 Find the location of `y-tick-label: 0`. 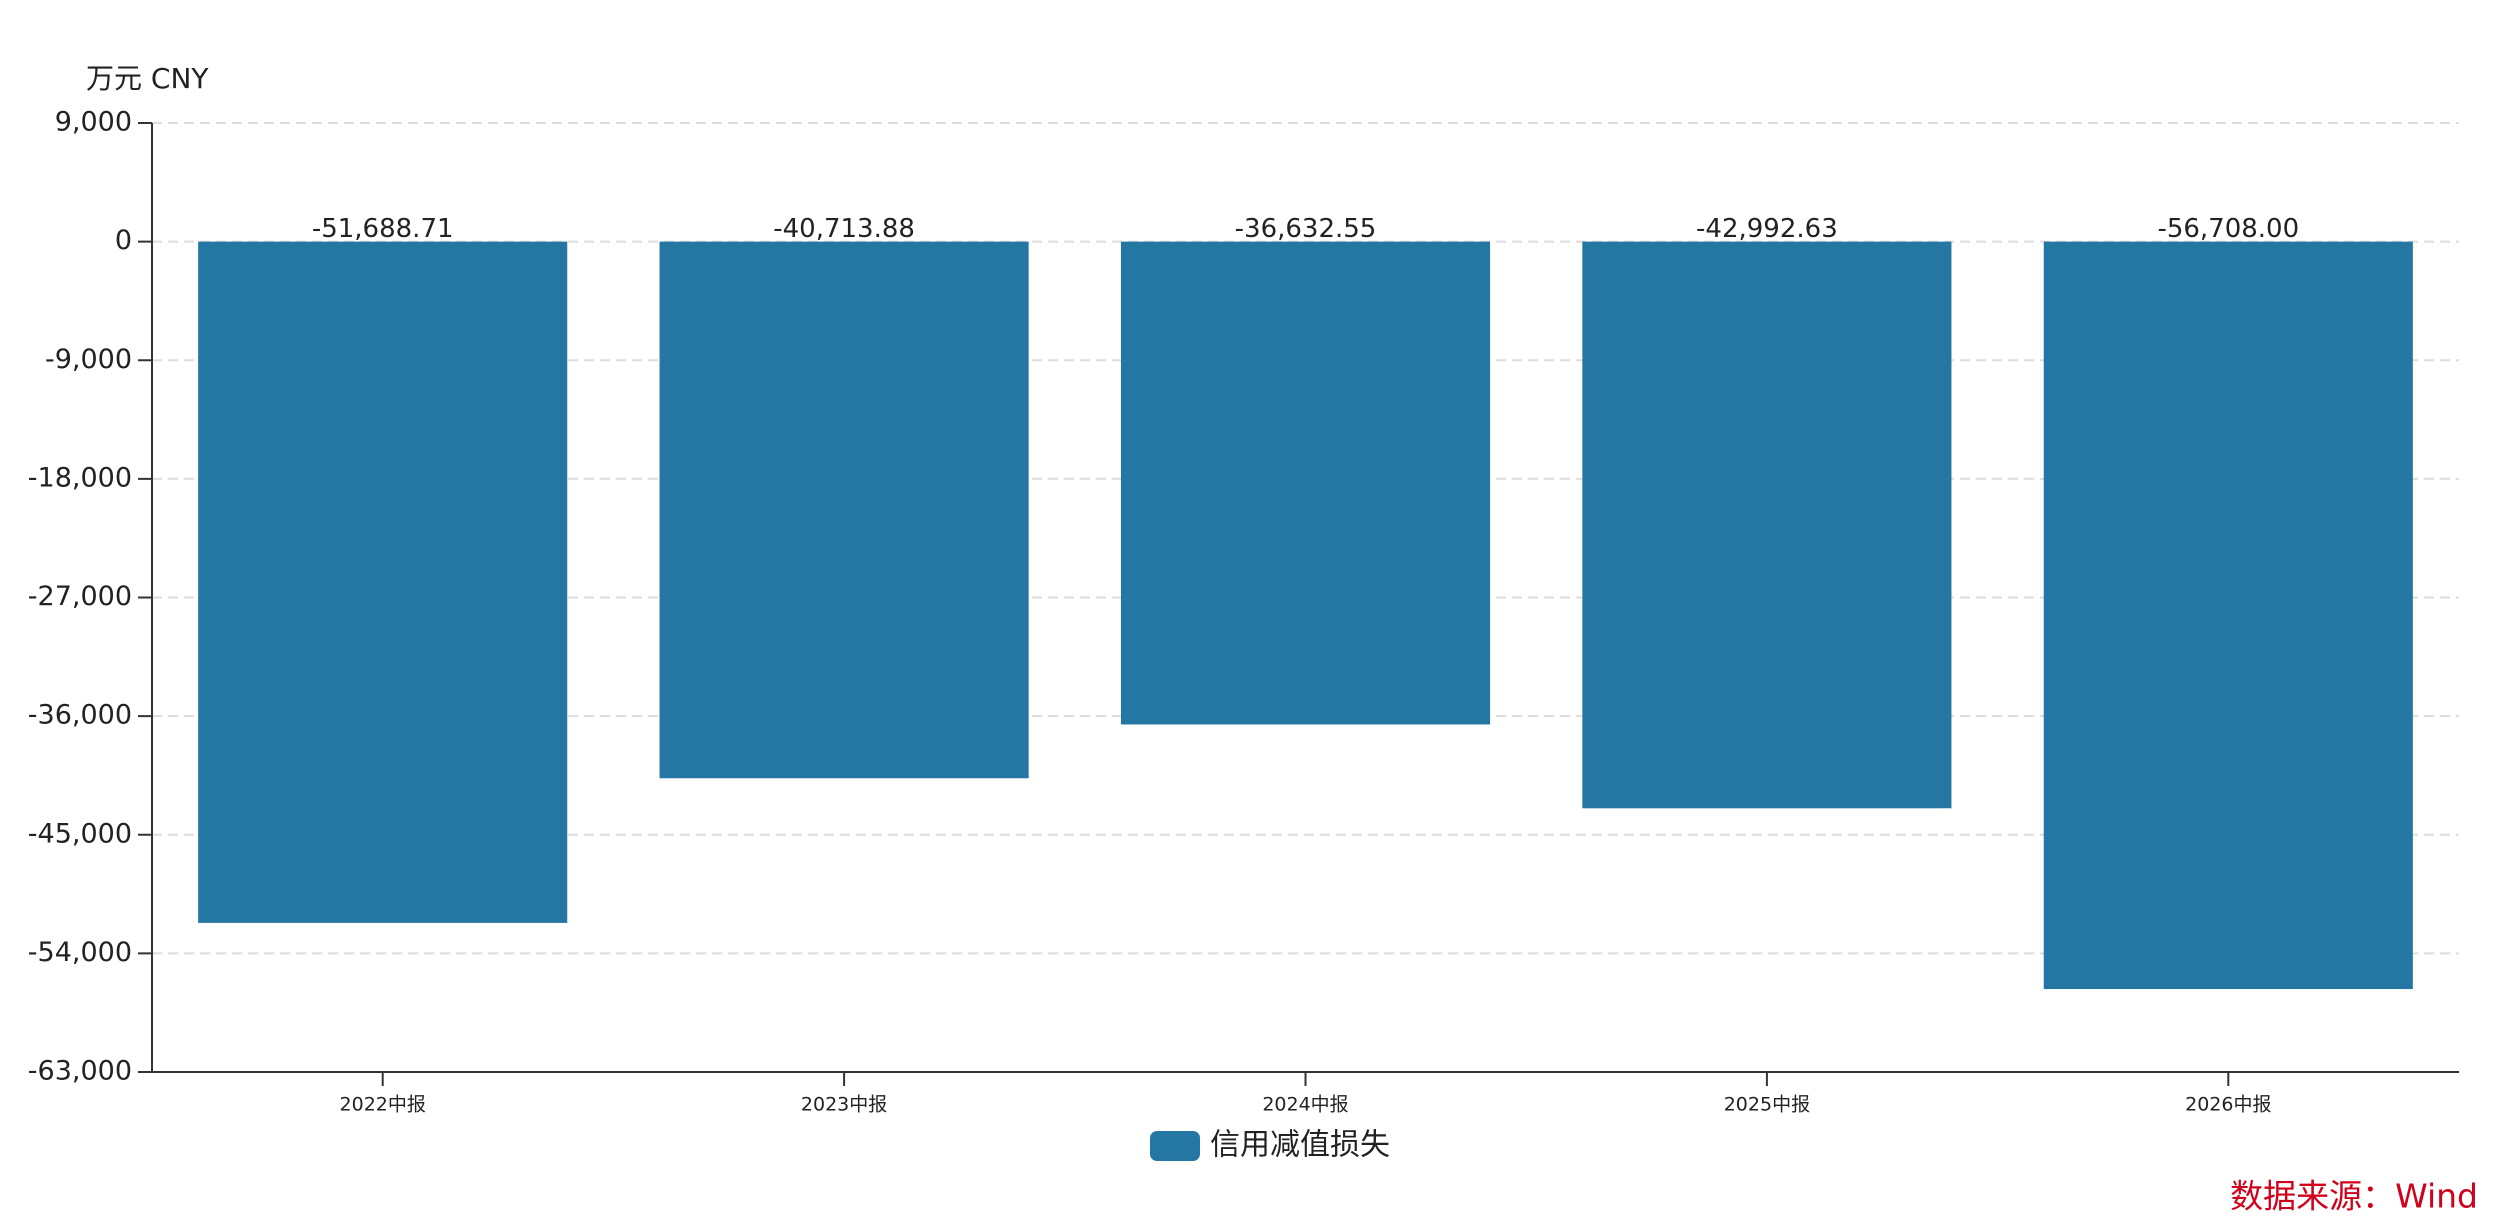

y-tick-label: 0 is located at coordinates (123, 240).